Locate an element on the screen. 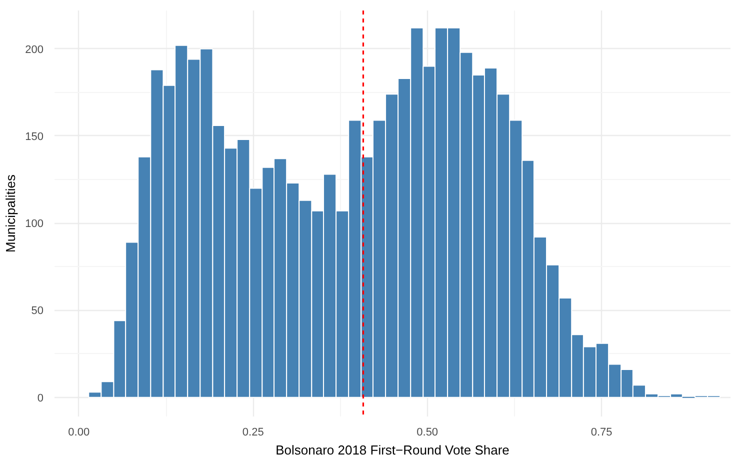 Image resolution: width=735 pixels, height=460 pixels. x-tick-label: 0.75 is located at coordinates (601, 432).